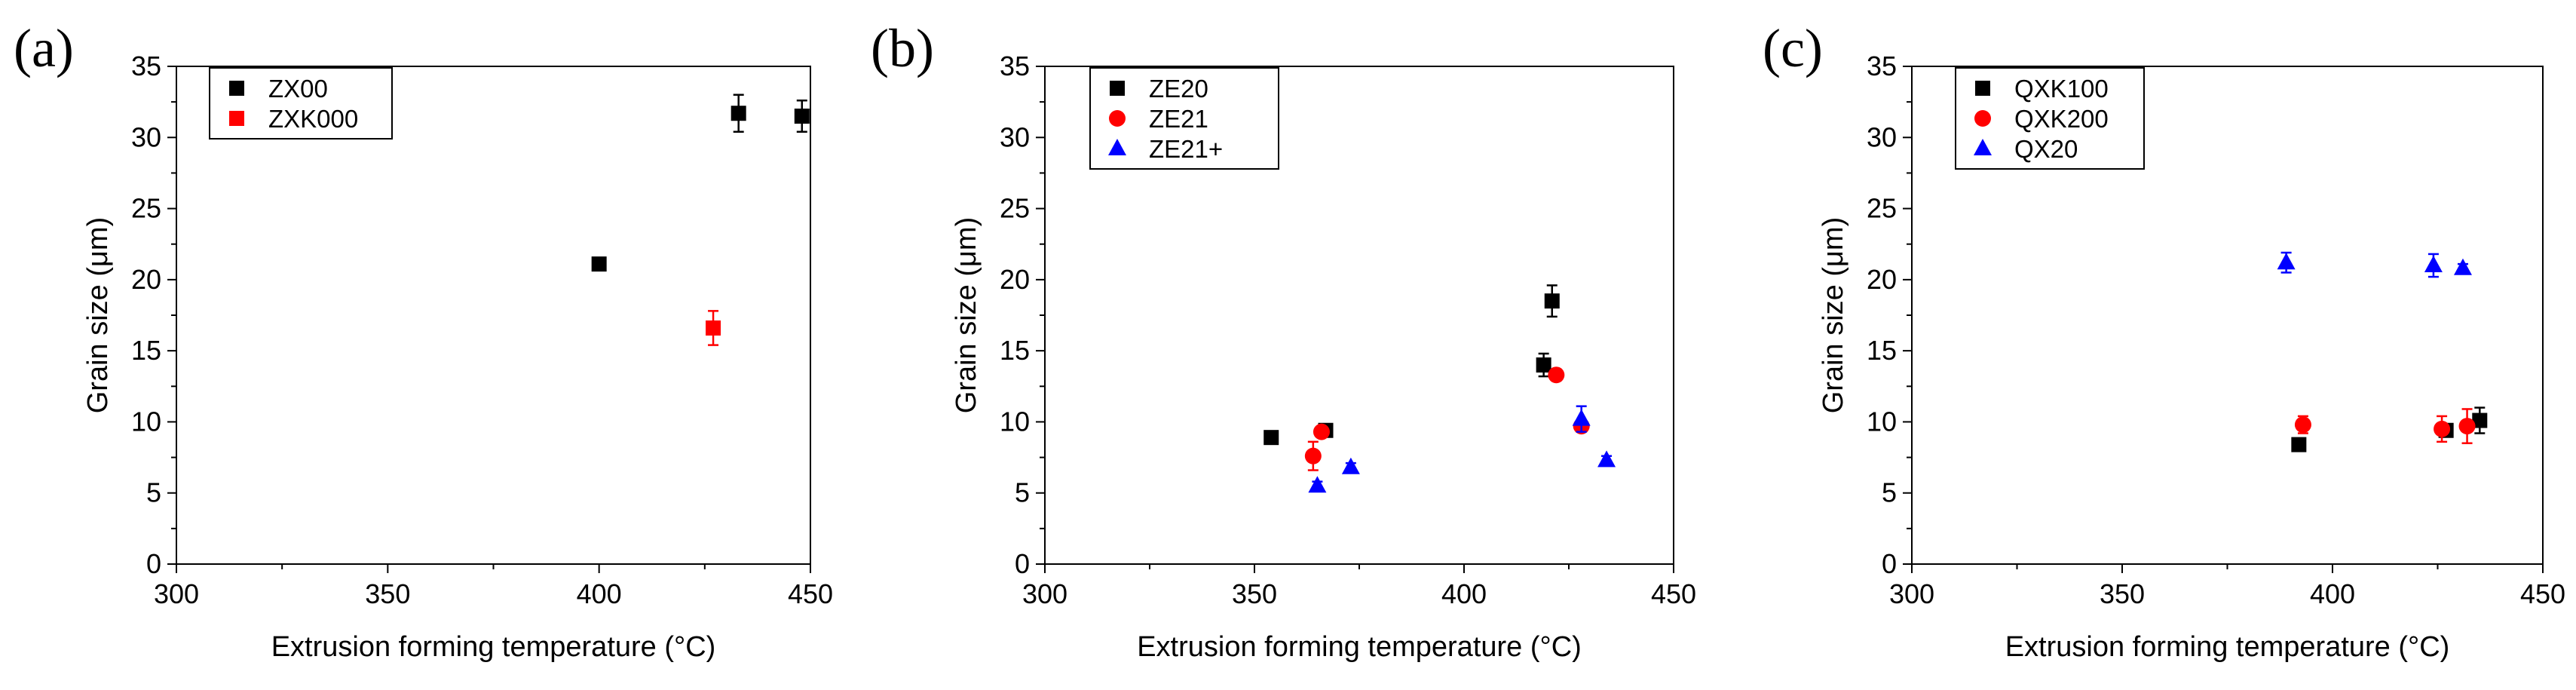 The image size is (2576, 690). I want to click on legend-label: ZE21, so click(1178, 119).